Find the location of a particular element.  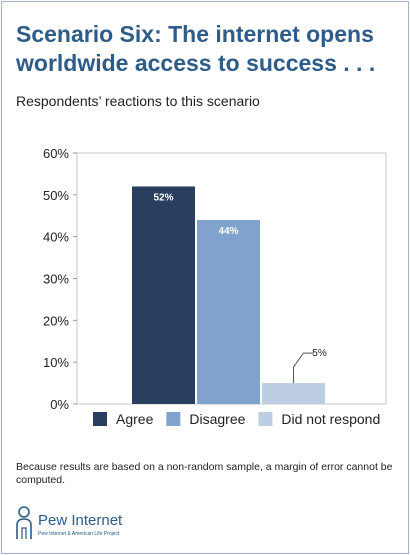

y-tick-label: 40% is located at coordinates (56, 237).